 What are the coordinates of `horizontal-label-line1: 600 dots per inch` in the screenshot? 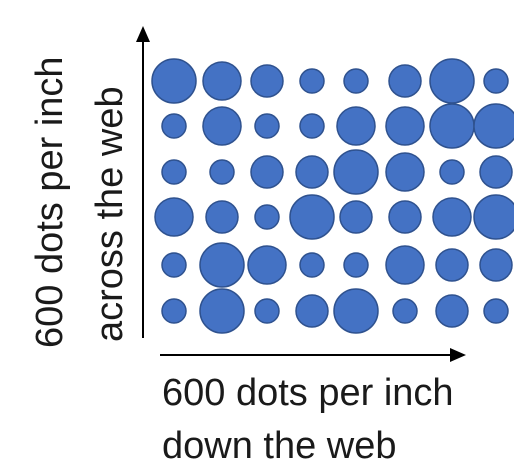 It's located at (308, 393).